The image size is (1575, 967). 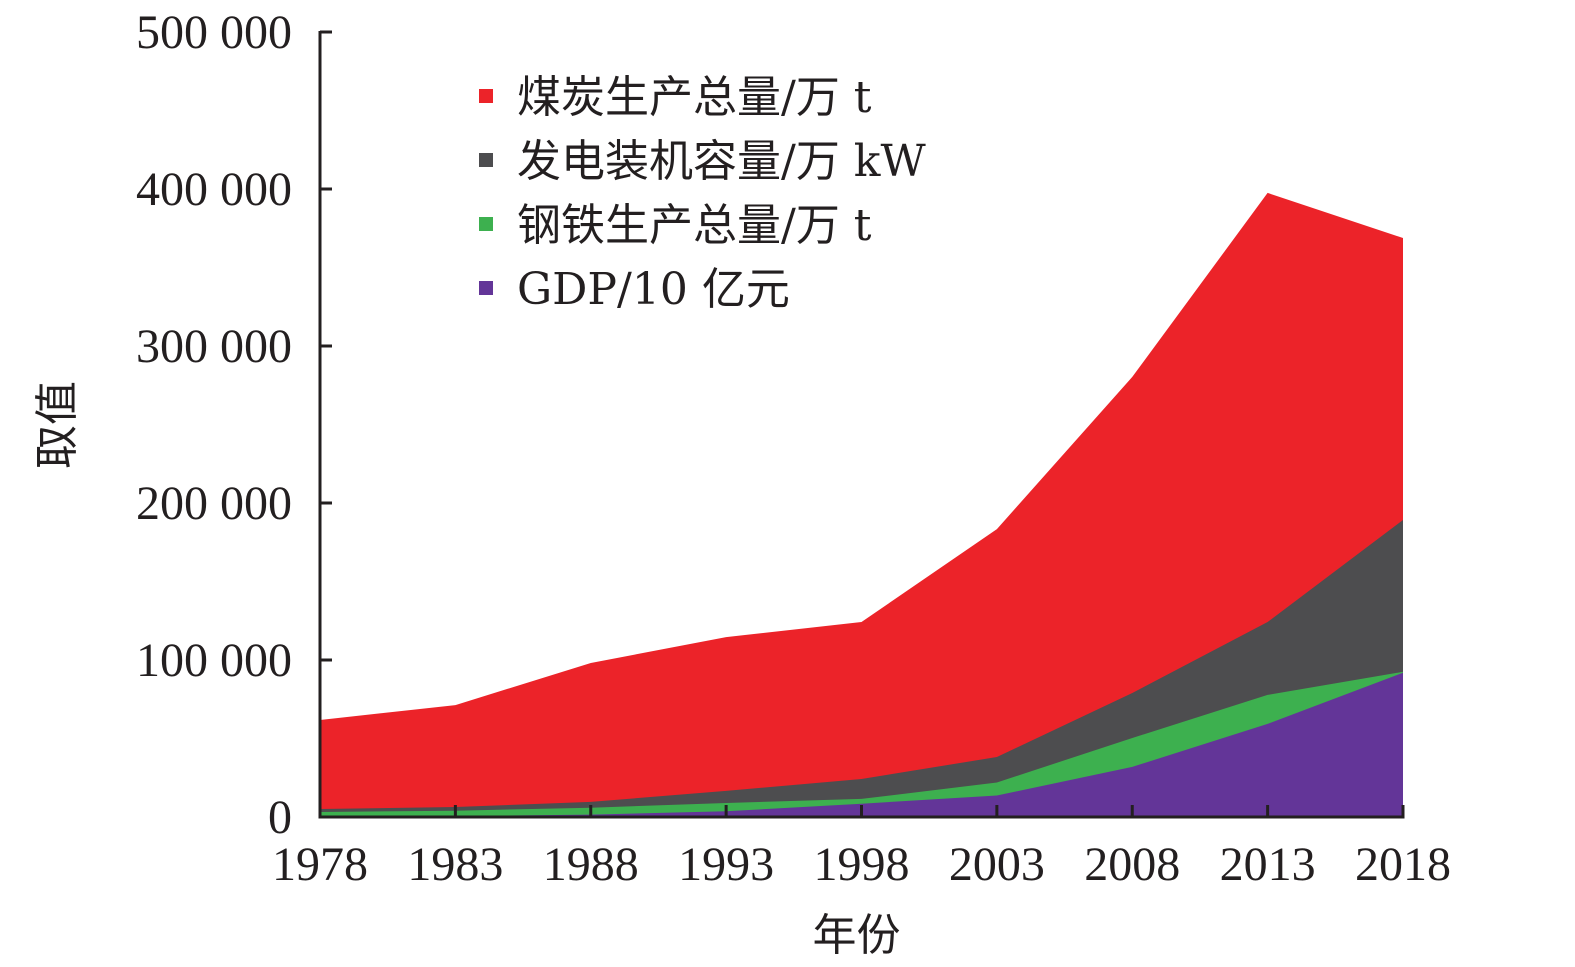 I want to click on x-tick-label: 1998, so click(x=862, y=864).